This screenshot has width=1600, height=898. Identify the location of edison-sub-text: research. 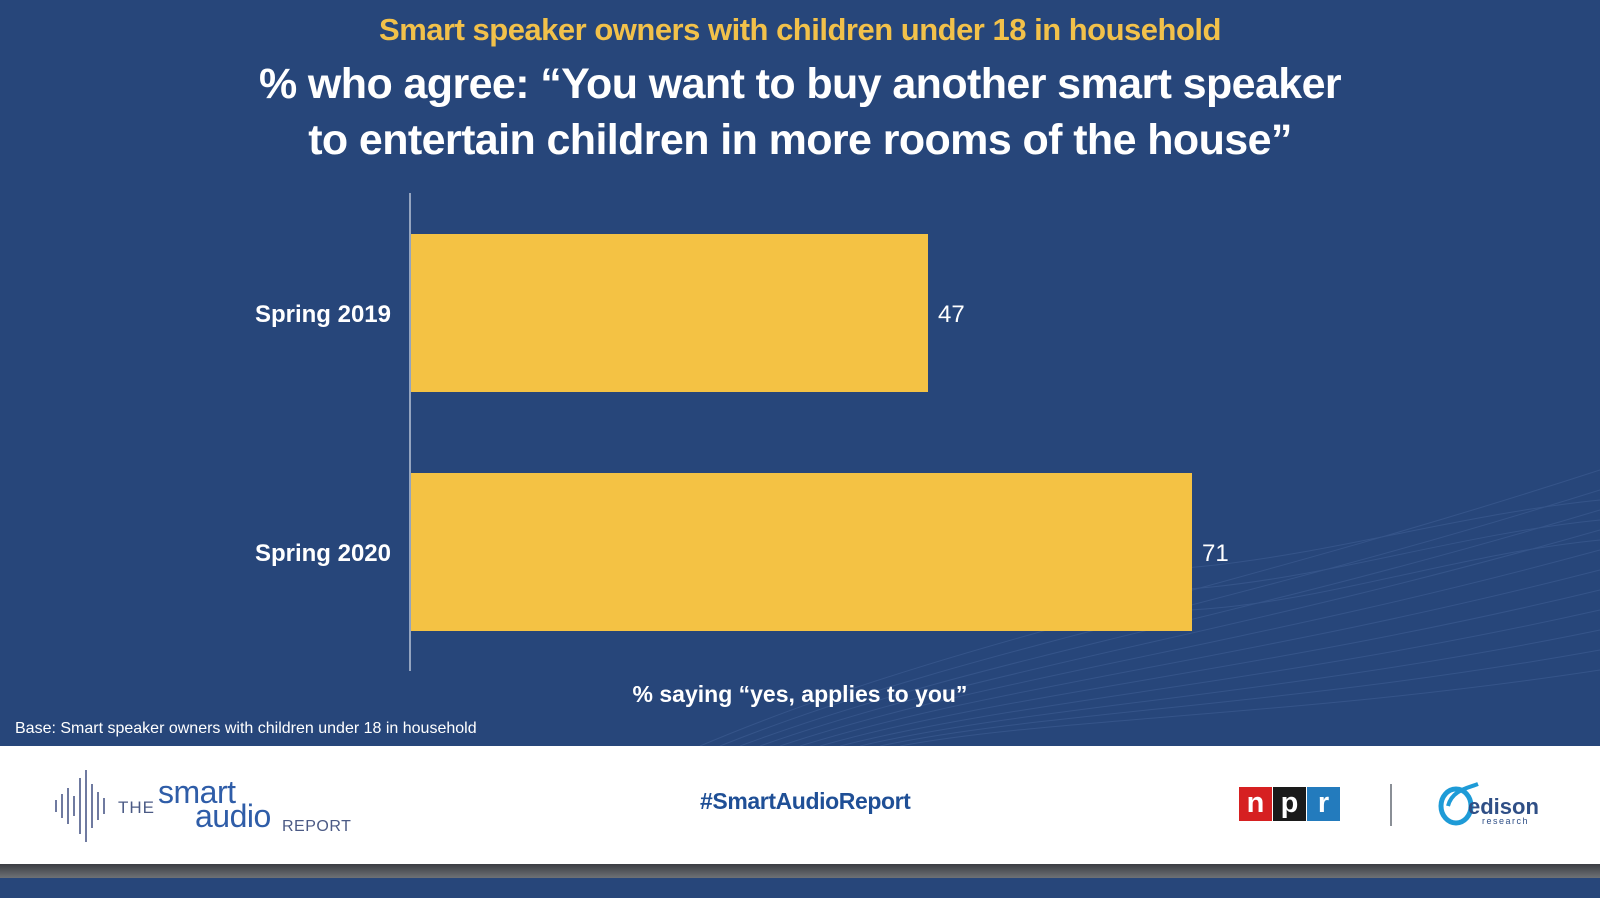
(1506, 821).